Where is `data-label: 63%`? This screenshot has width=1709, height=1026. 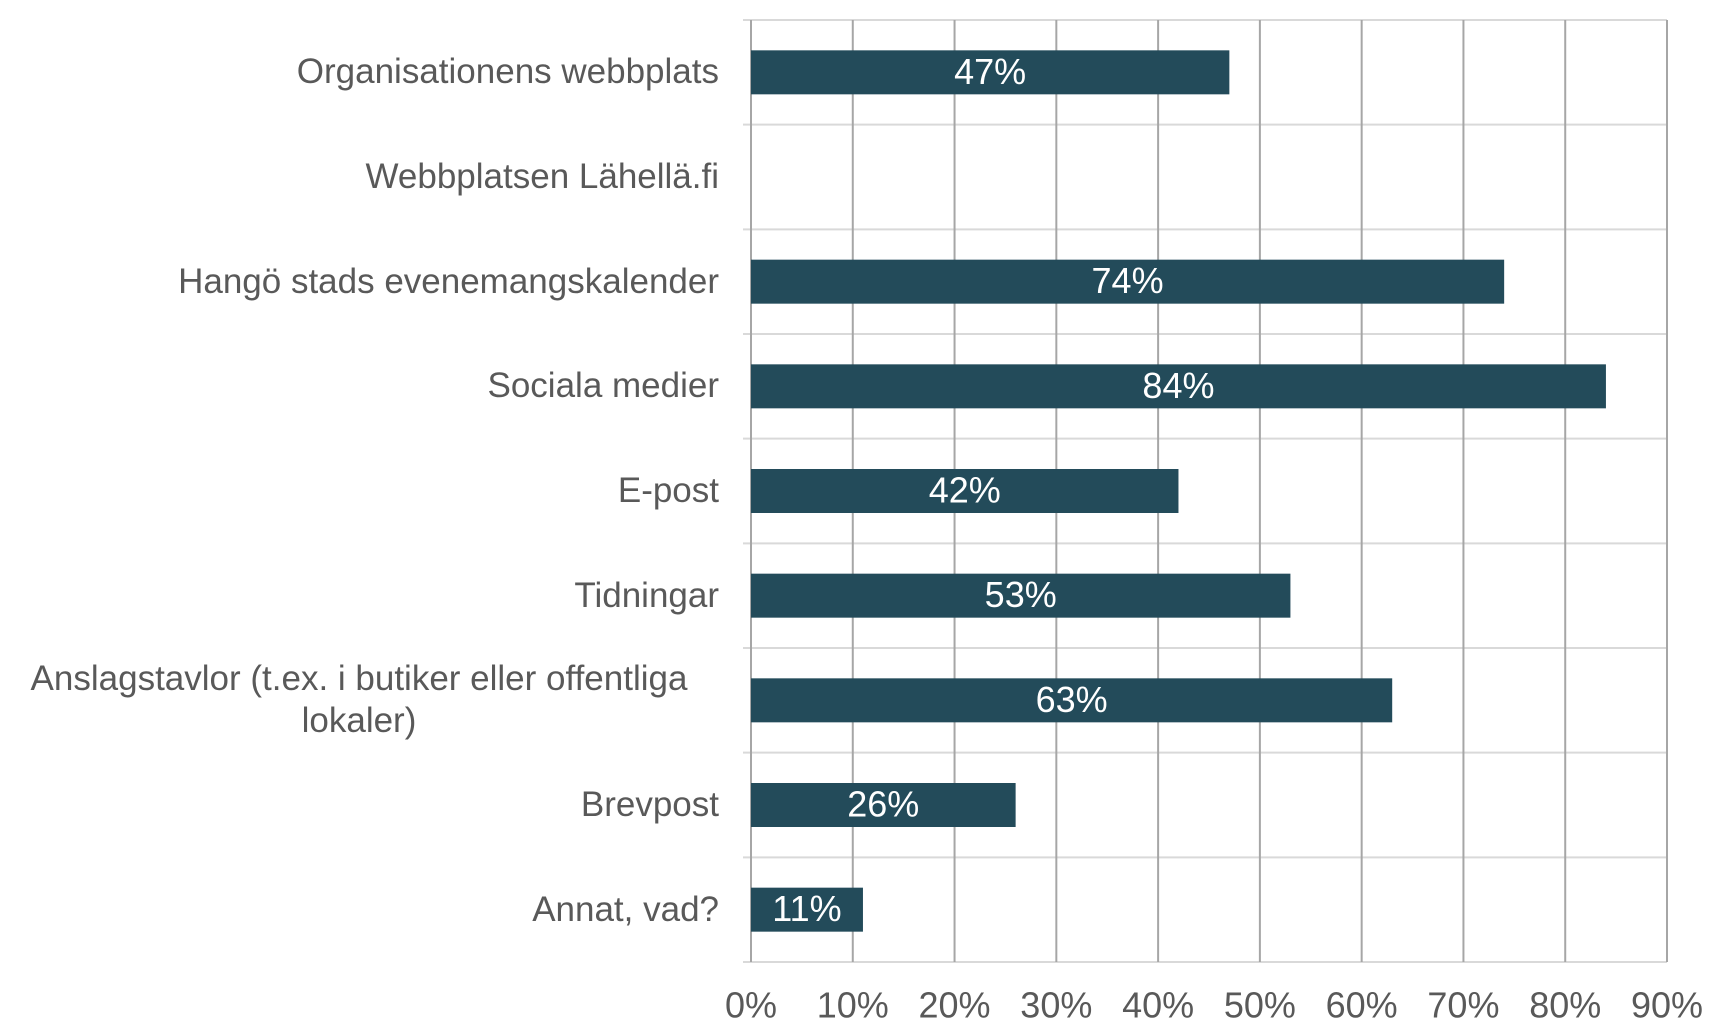
data-label: 63% is located at coordinates (1072, 699).